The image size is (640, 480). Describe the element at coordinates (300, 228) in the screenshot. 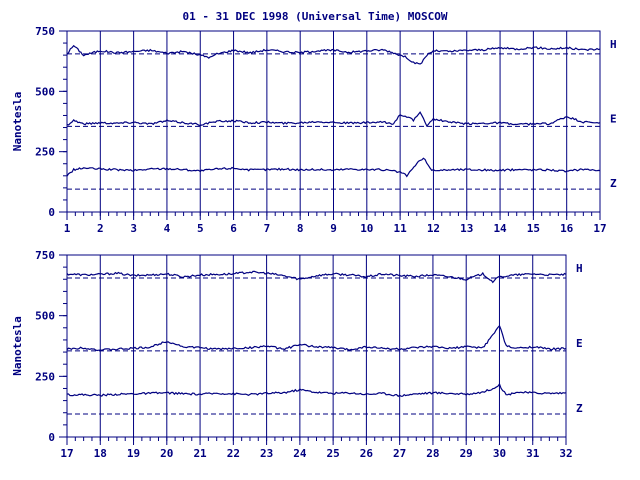

I see `x-tick-label: 8` at that location.